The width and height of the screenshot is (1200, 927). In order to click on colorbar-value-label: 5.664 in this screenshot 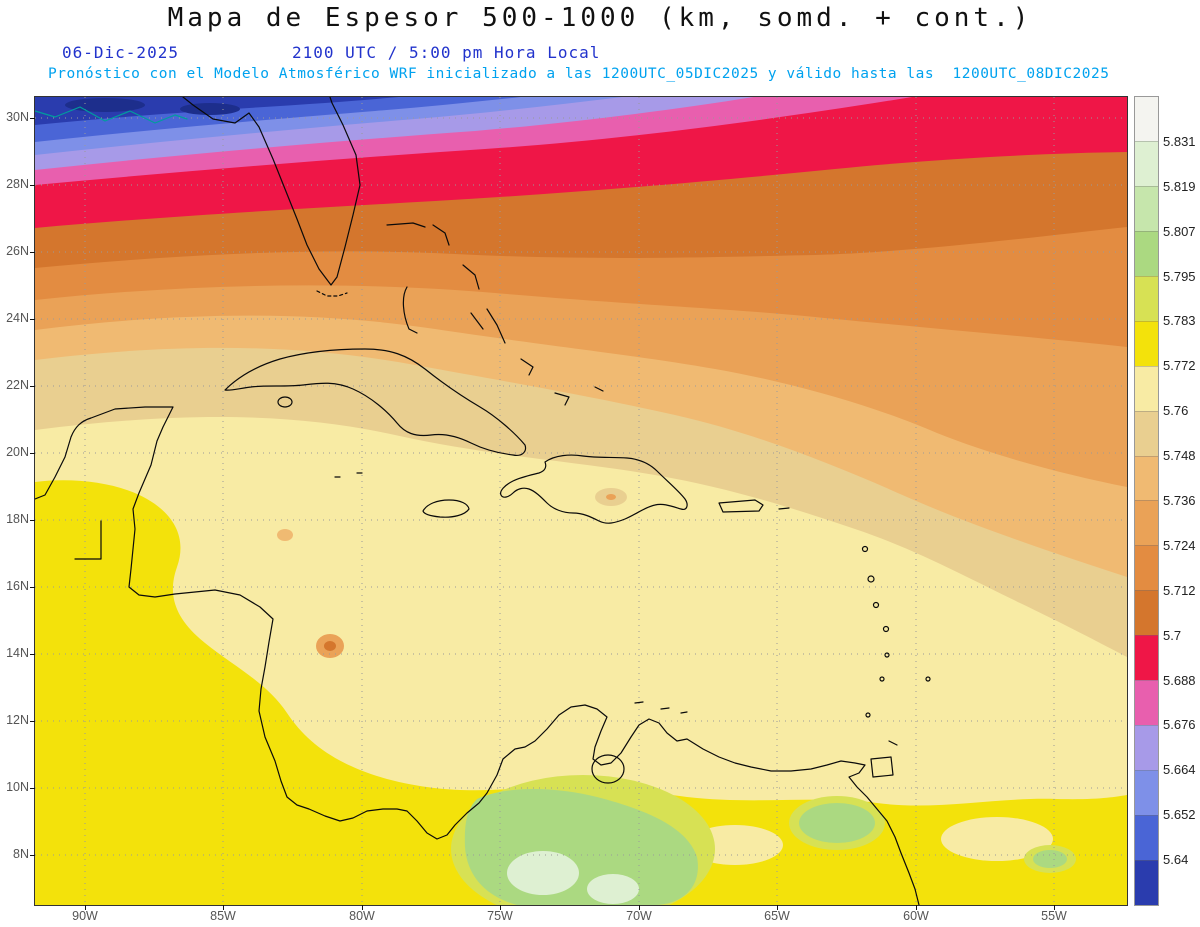, I will do `click(1179, 770)`.